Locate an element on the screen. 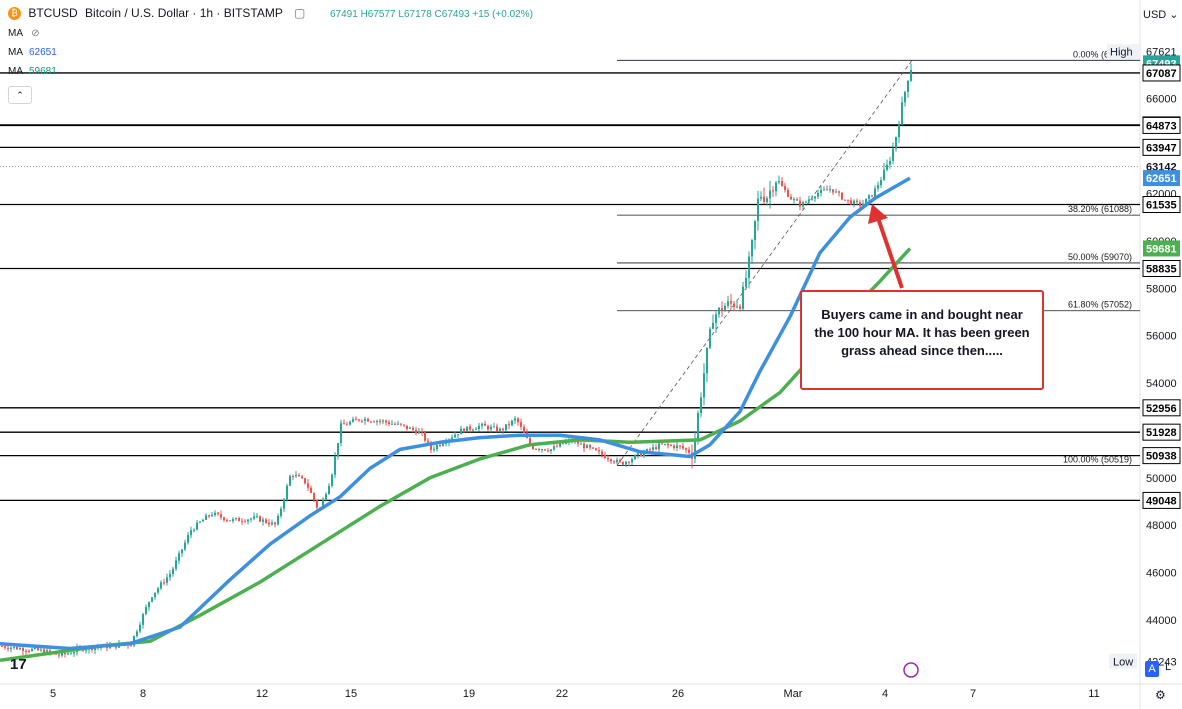 The width and height of the screenshot is (1182, 709). high-label-bg is located at coordinates (1123, 52).